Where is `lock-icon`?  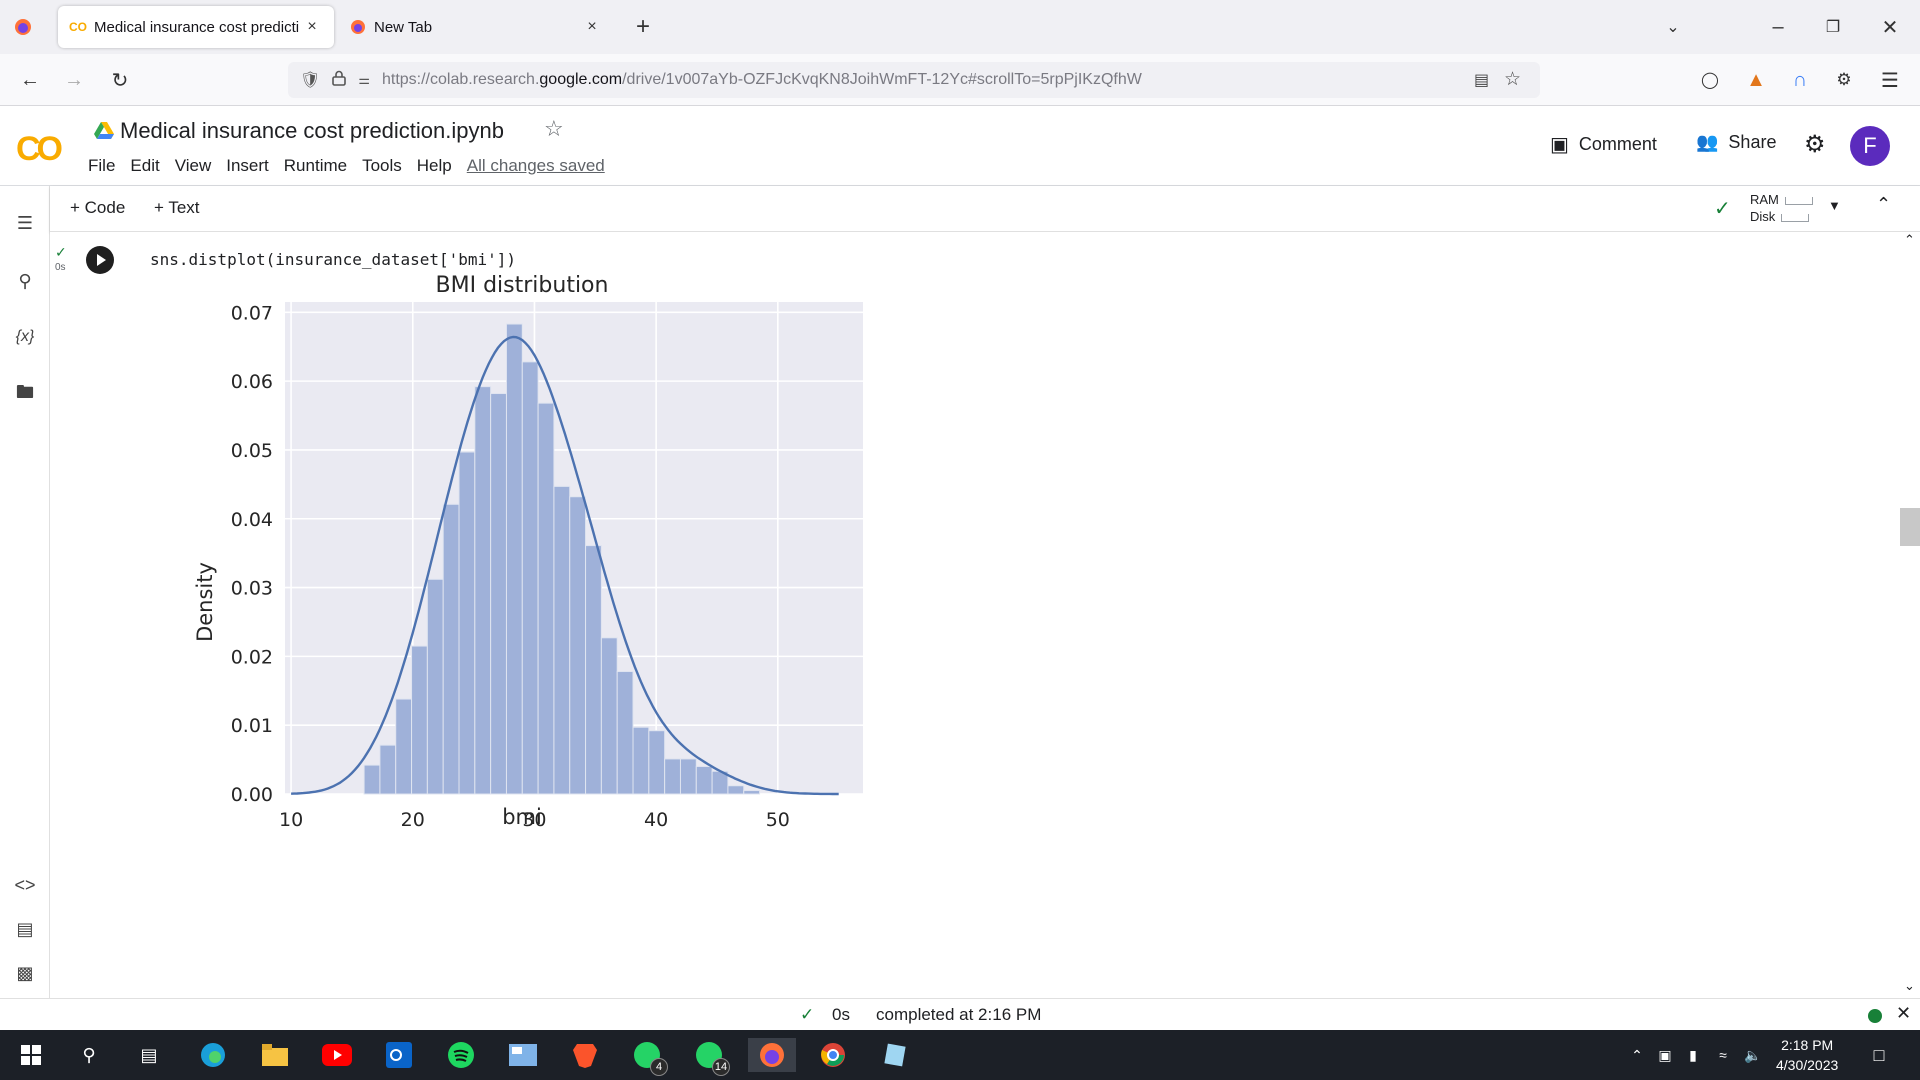
lock-icon is located at coordinates (339, 80).